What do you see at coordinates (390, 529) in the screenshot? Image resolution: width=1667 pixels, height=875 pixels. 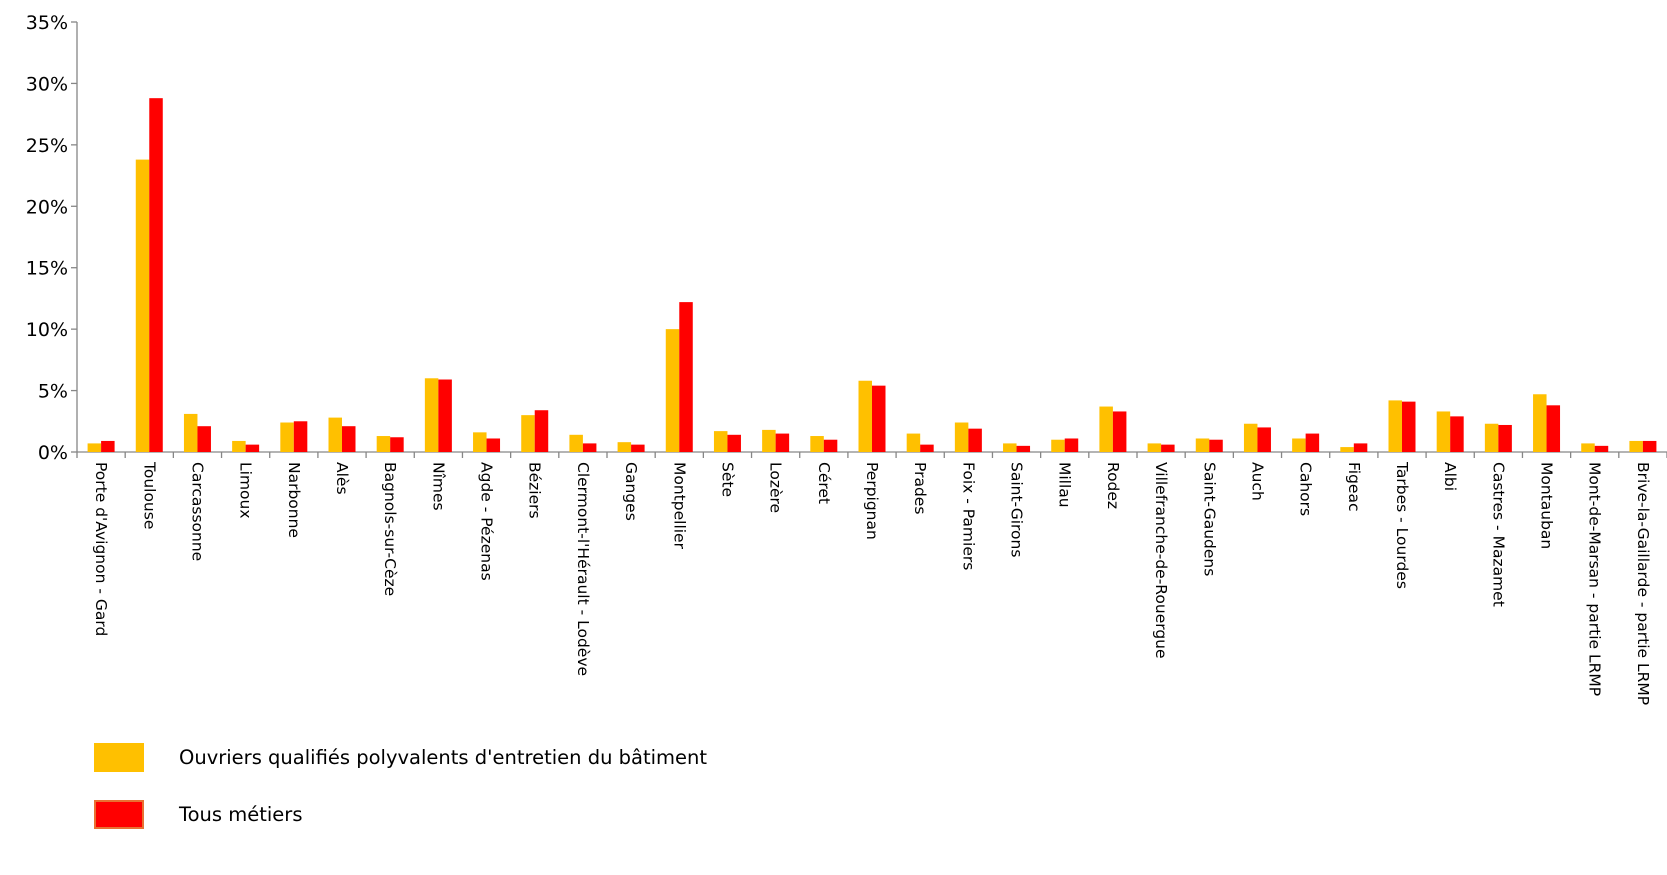 I see `x-category-label: Bagnols-sur-Cèze` at bounding box center [390, 529].